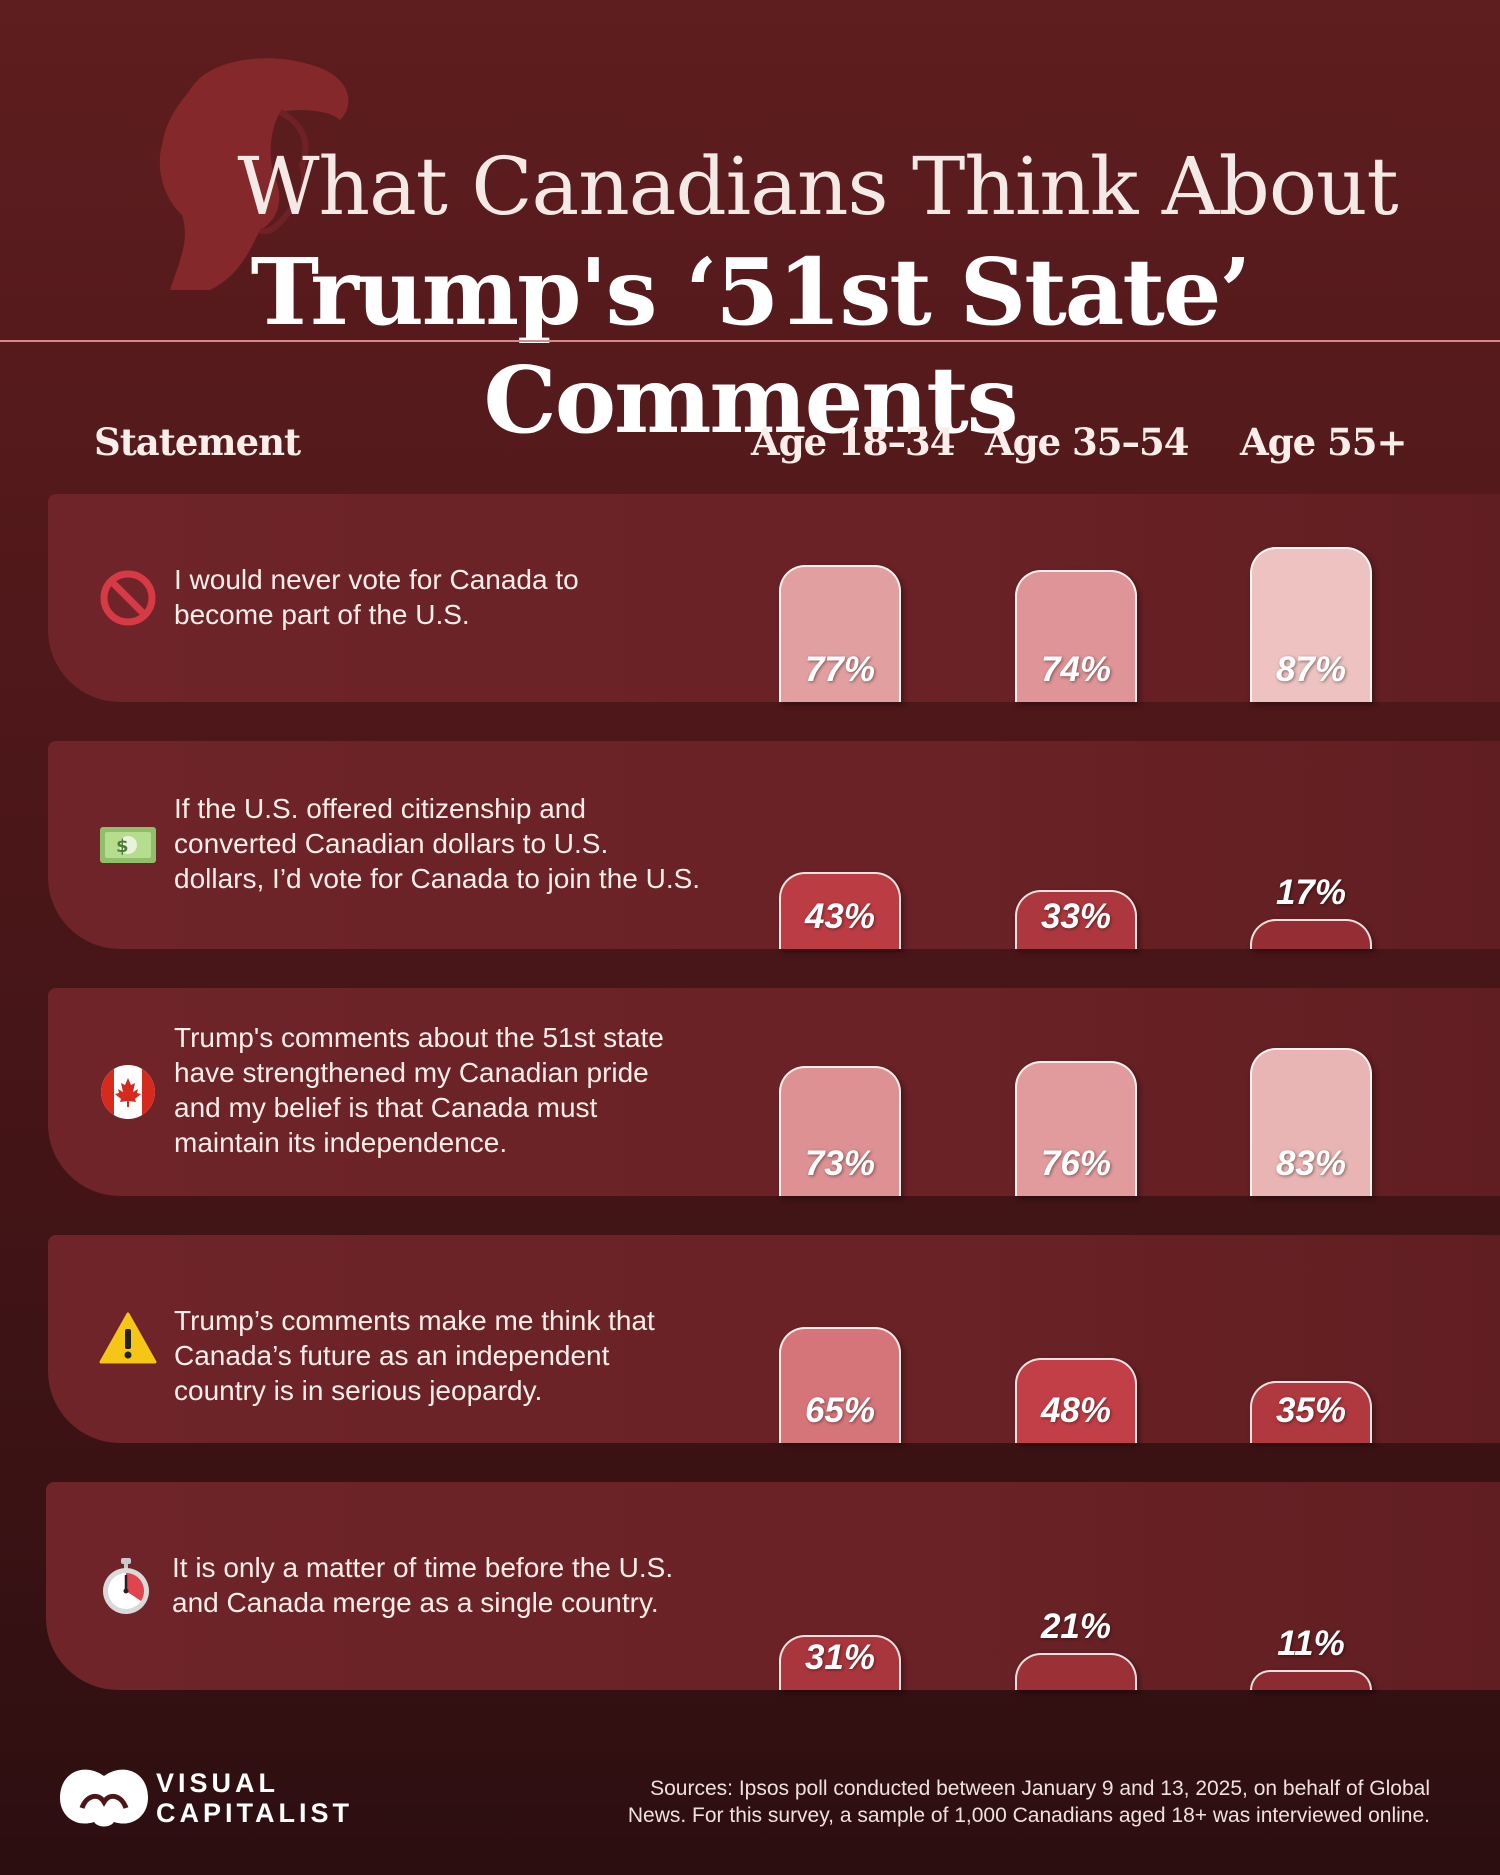 The image size is (1500, 1875). I want to click on bar-value-label: 83%, so click(1311, 1163).